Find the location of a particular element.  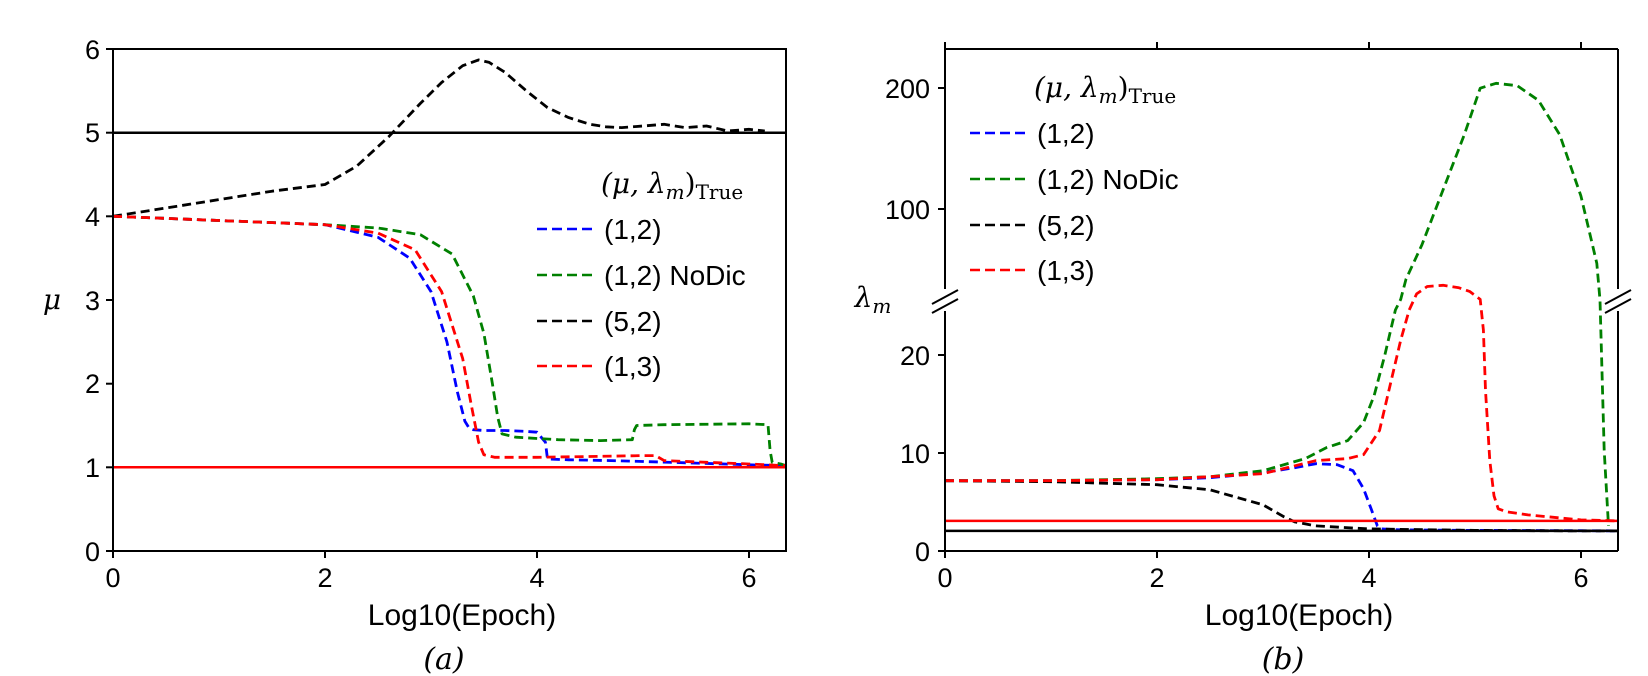

panel-b-y-tick-label: 200 is located at coordinates (907, 89).